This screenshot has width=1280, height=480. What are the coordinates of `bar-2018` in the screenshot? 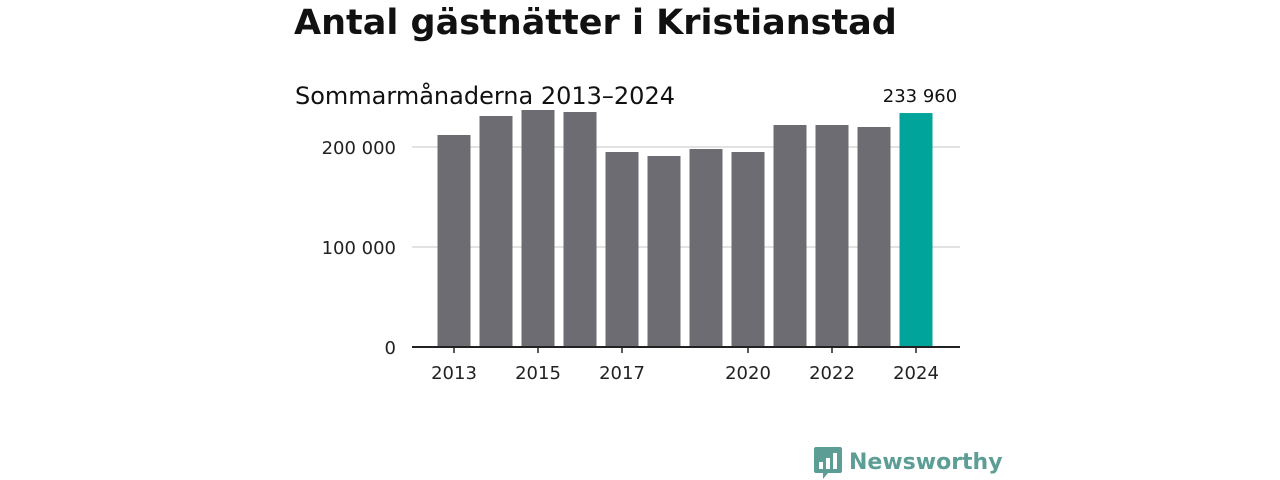 It's located at (664, 251).